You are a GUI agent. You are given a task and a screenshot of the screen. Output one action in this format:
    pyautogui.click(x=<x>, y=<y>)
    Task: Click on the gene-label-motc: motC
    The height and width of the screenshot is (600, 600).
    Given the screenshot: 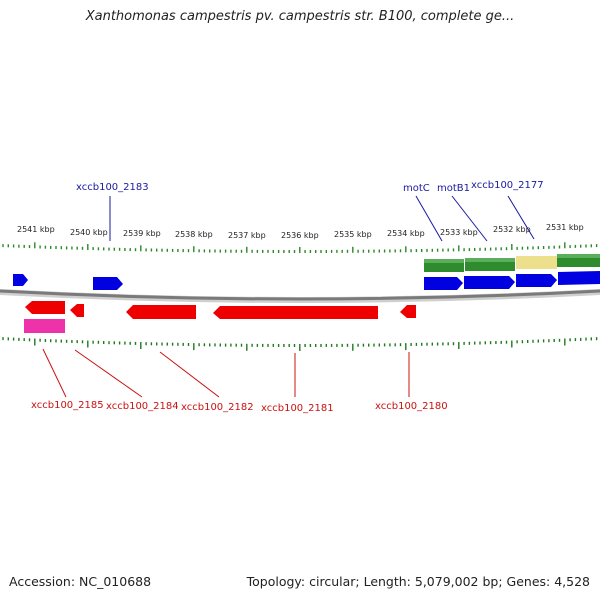 What is the action you would take?
    pyautogui.click(x=416, y=188)
    